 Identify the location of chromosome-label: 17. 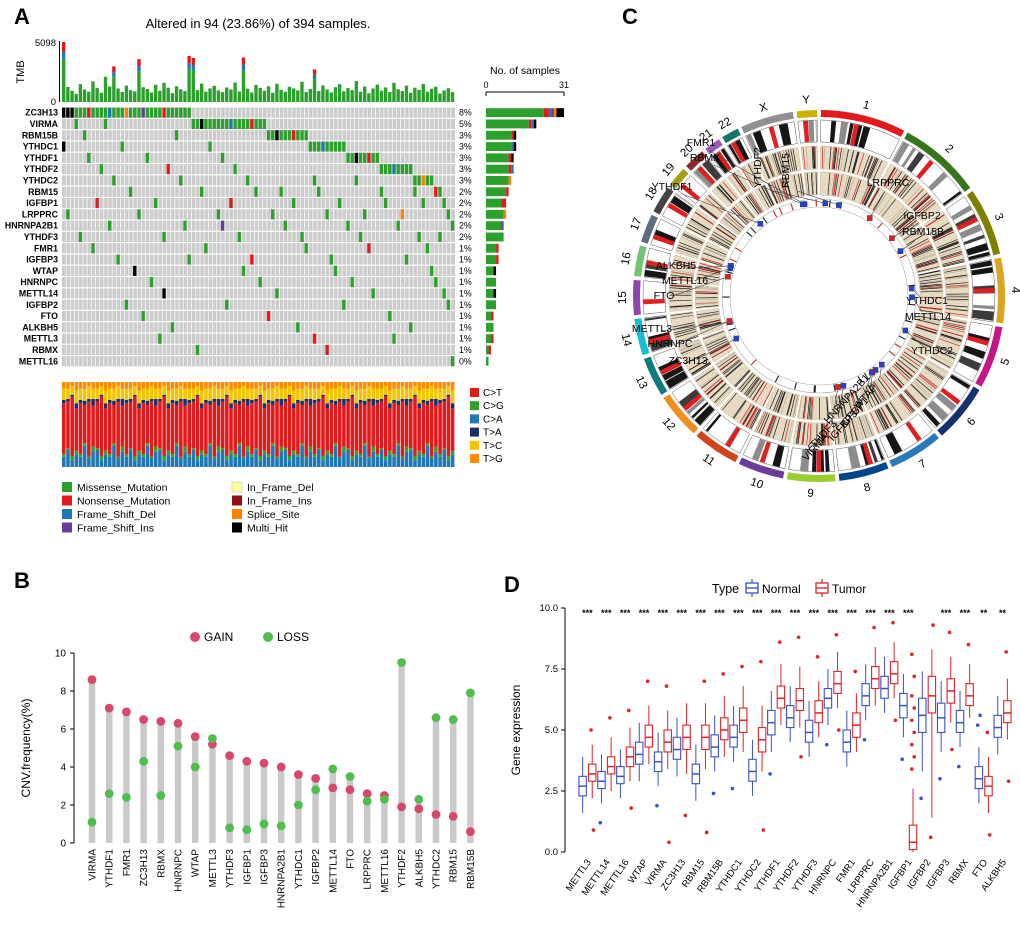
(637, 224).